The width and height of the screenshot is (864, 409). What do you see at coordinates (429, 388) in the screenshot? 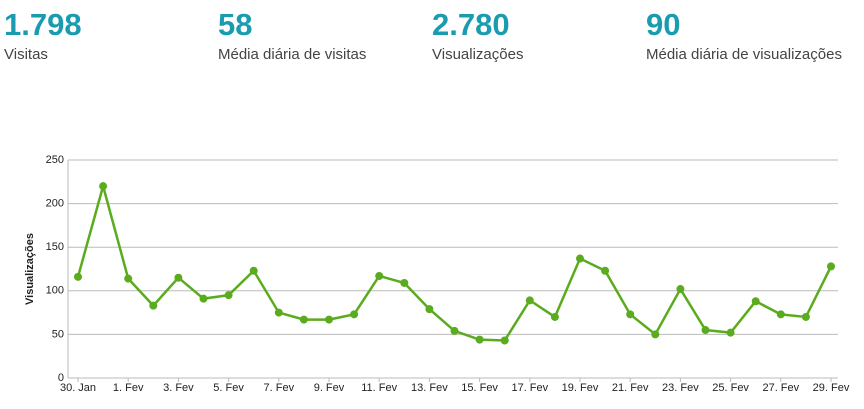
I see `x-tick-label: 13. Fev` at bounding box center [429, 388].